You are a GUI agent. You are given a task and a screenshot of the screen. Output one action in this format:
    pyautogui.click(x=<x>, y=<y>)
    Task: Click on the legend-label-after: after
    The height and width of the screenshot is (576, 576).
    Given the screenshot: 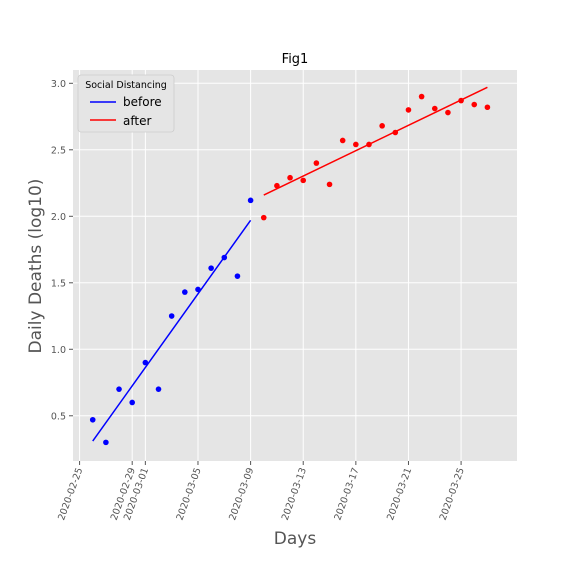 What is the action you would take?
    pyautogui.click(x=137, y=121)
    